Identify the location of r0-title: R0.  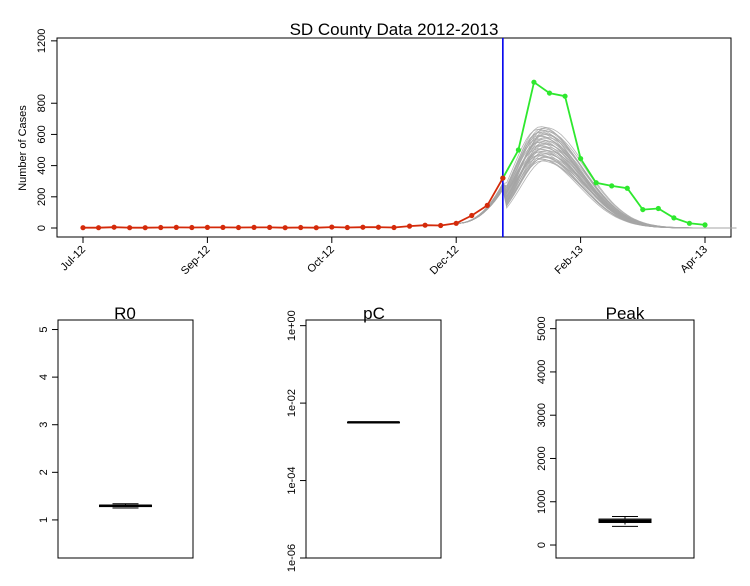
(125, 313).